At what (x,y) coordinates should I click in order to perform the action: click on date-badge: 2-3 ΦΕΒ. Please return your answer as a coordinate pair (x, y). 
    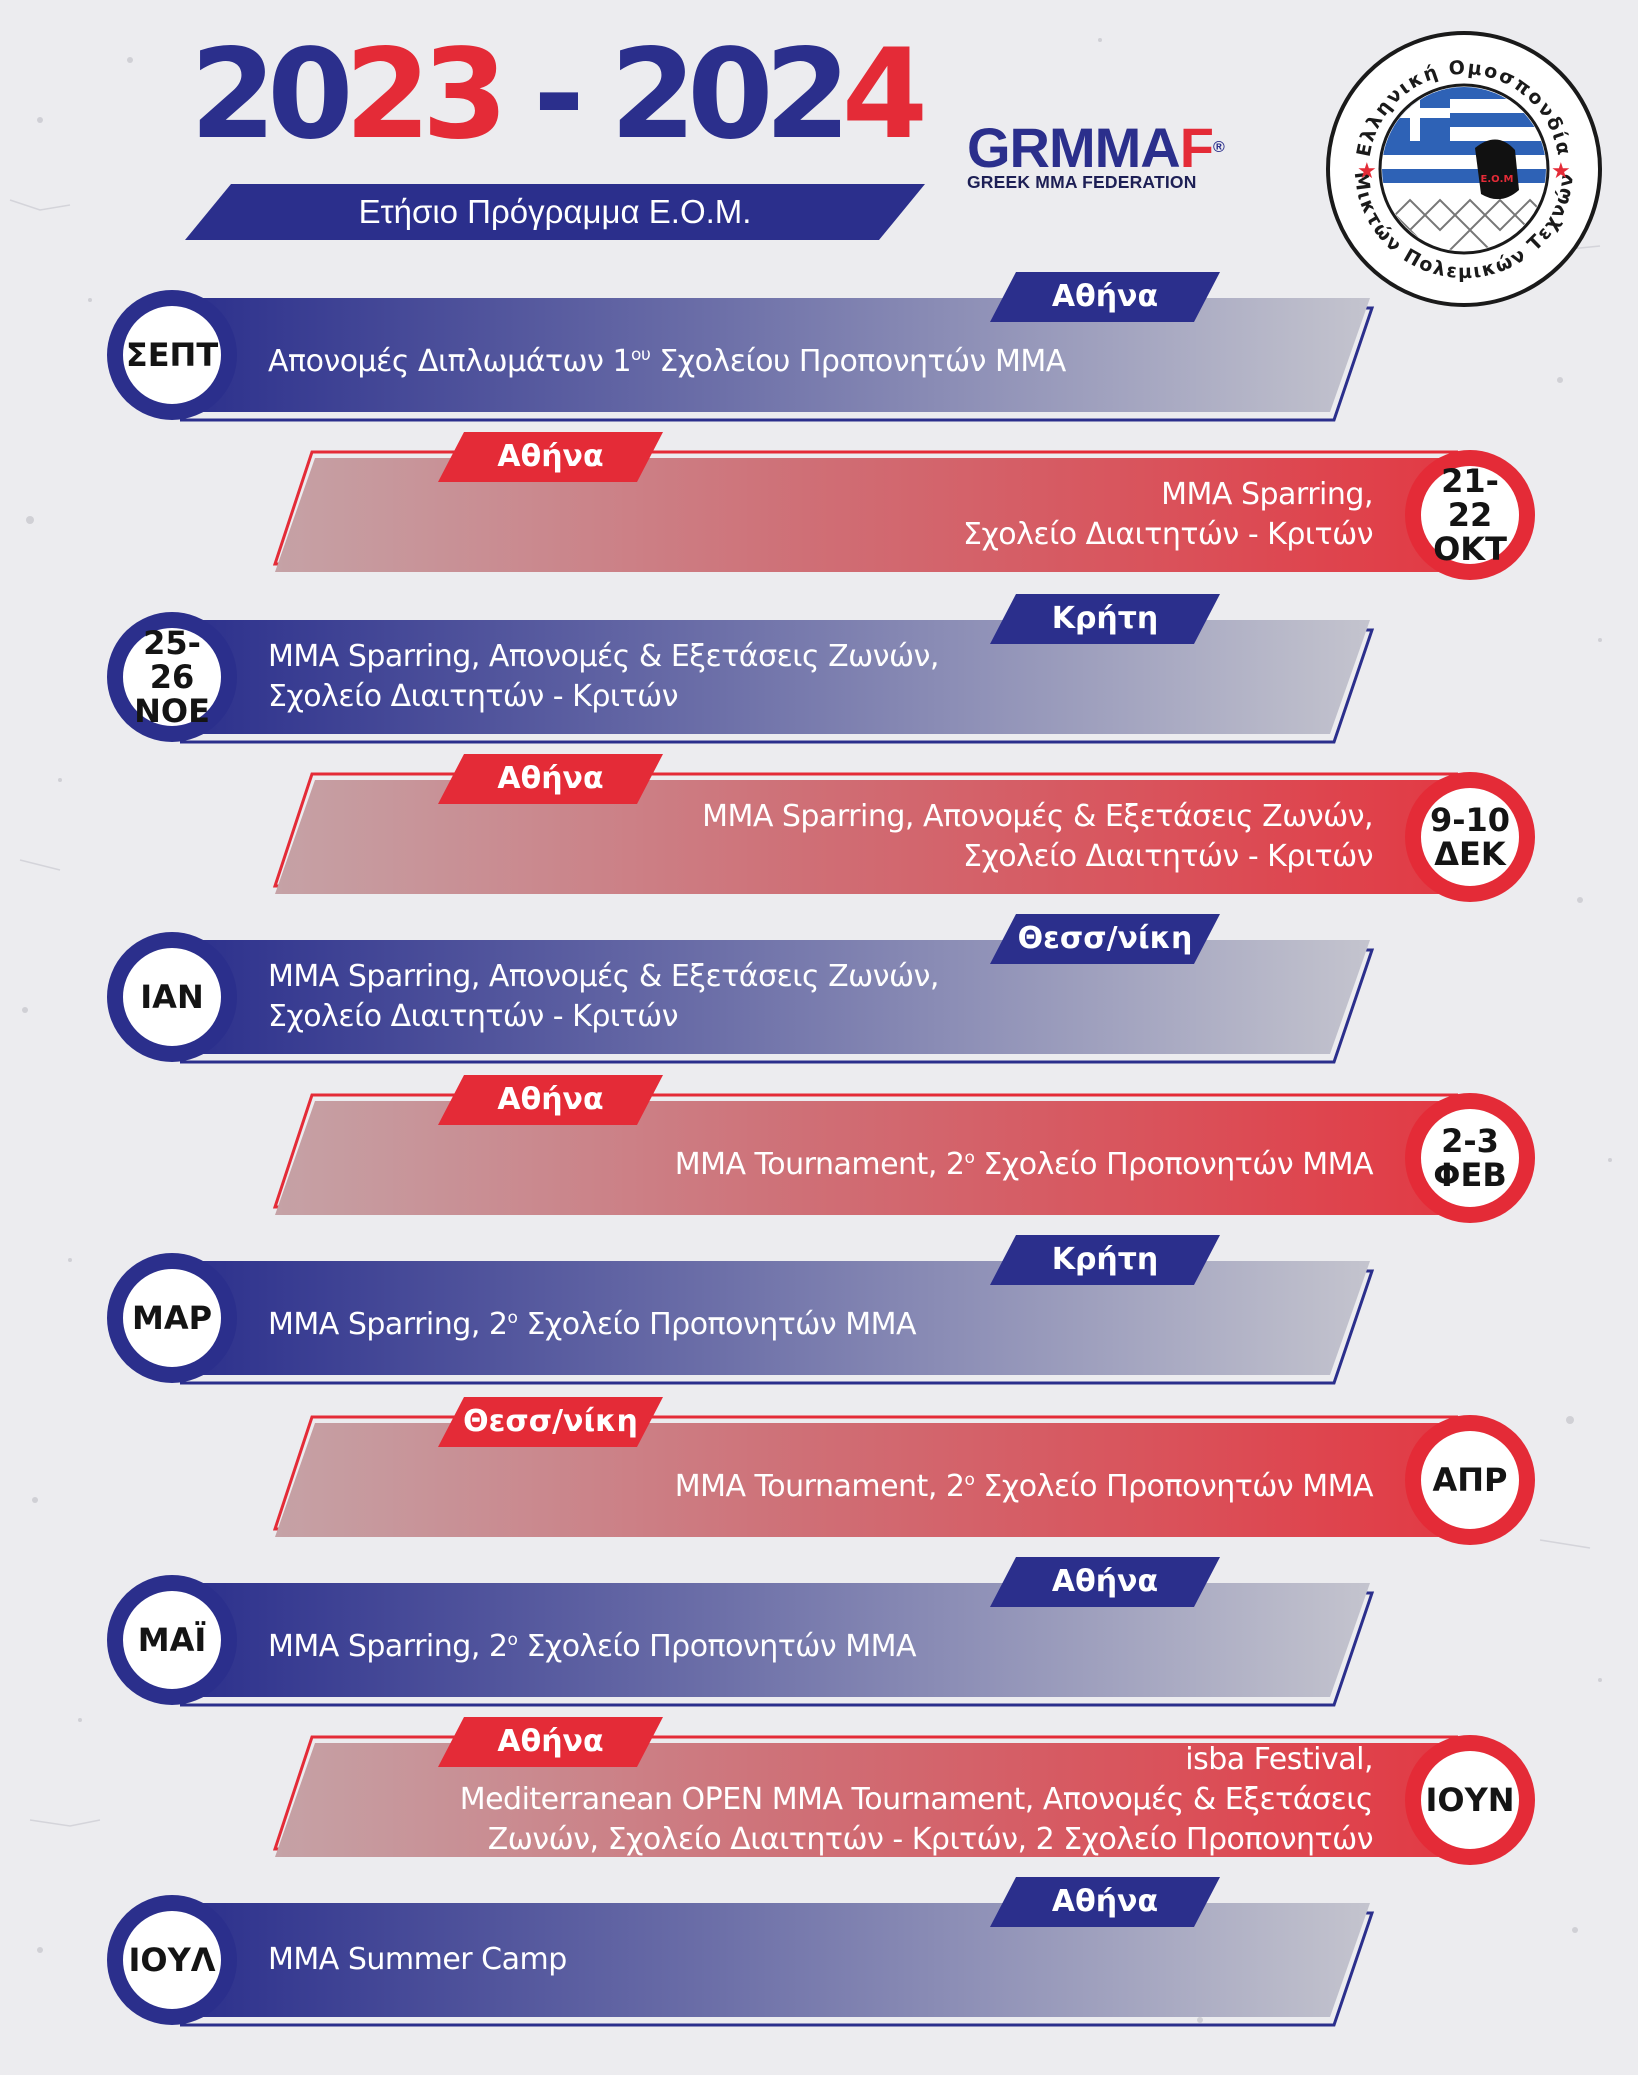
    Looking at the image, I should click on (1470, 1158).